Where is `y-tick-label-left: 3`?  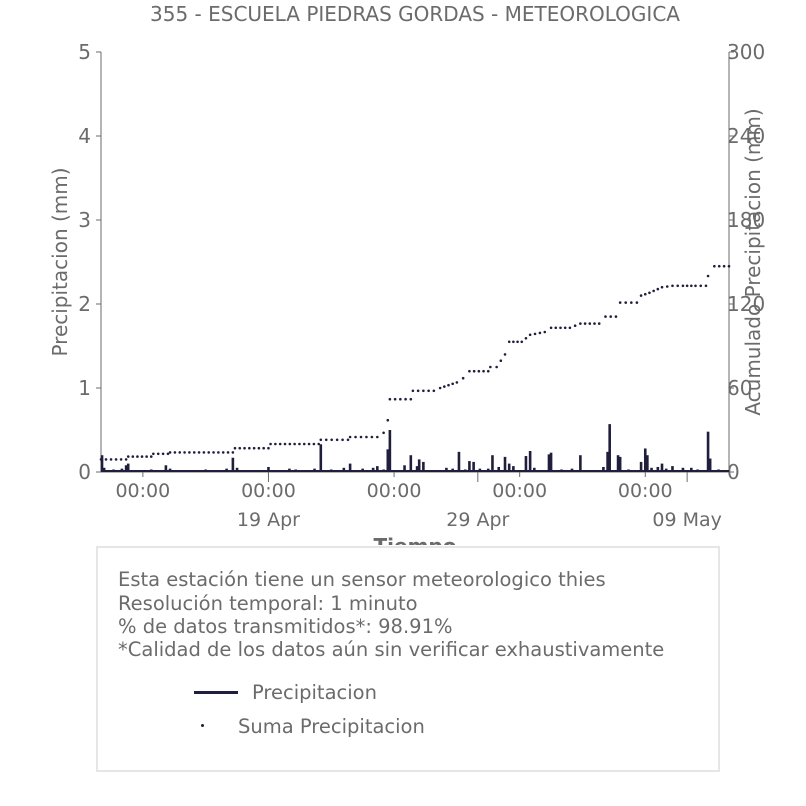 y-tick-label-left: 3 is located at coordinates (84, 220).